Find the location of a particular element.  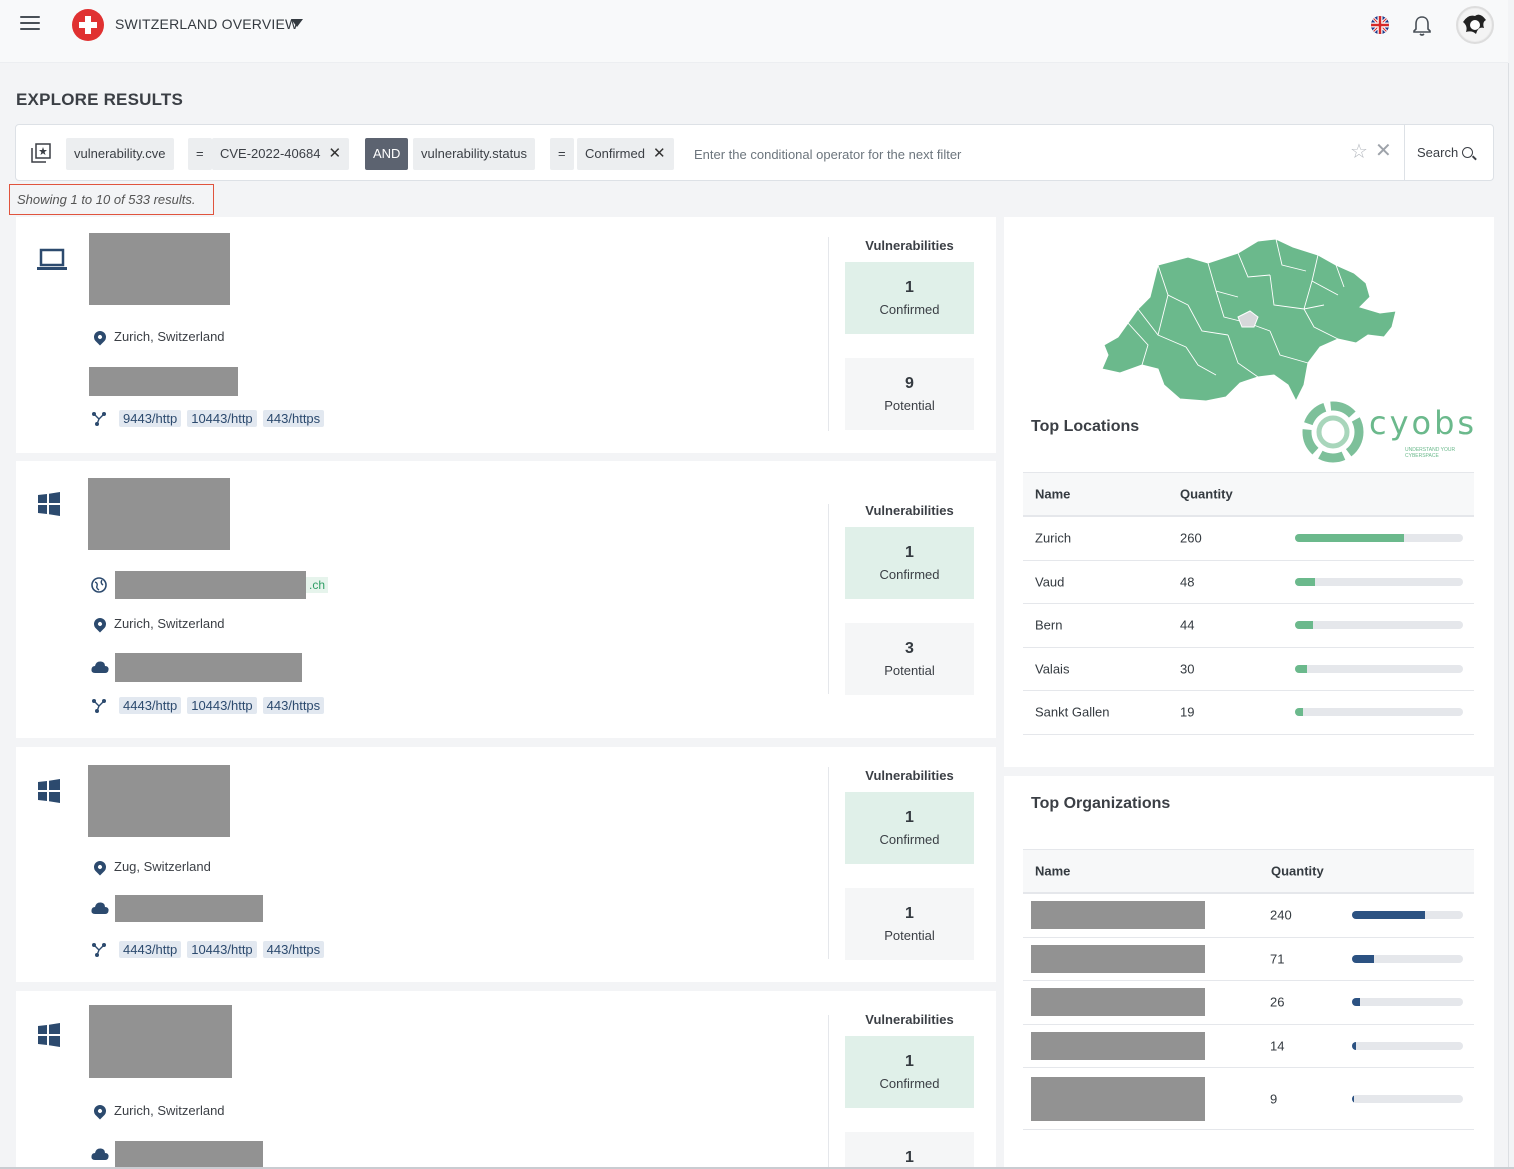

location-quantity: 30 is located at coordinates (1187, 669).